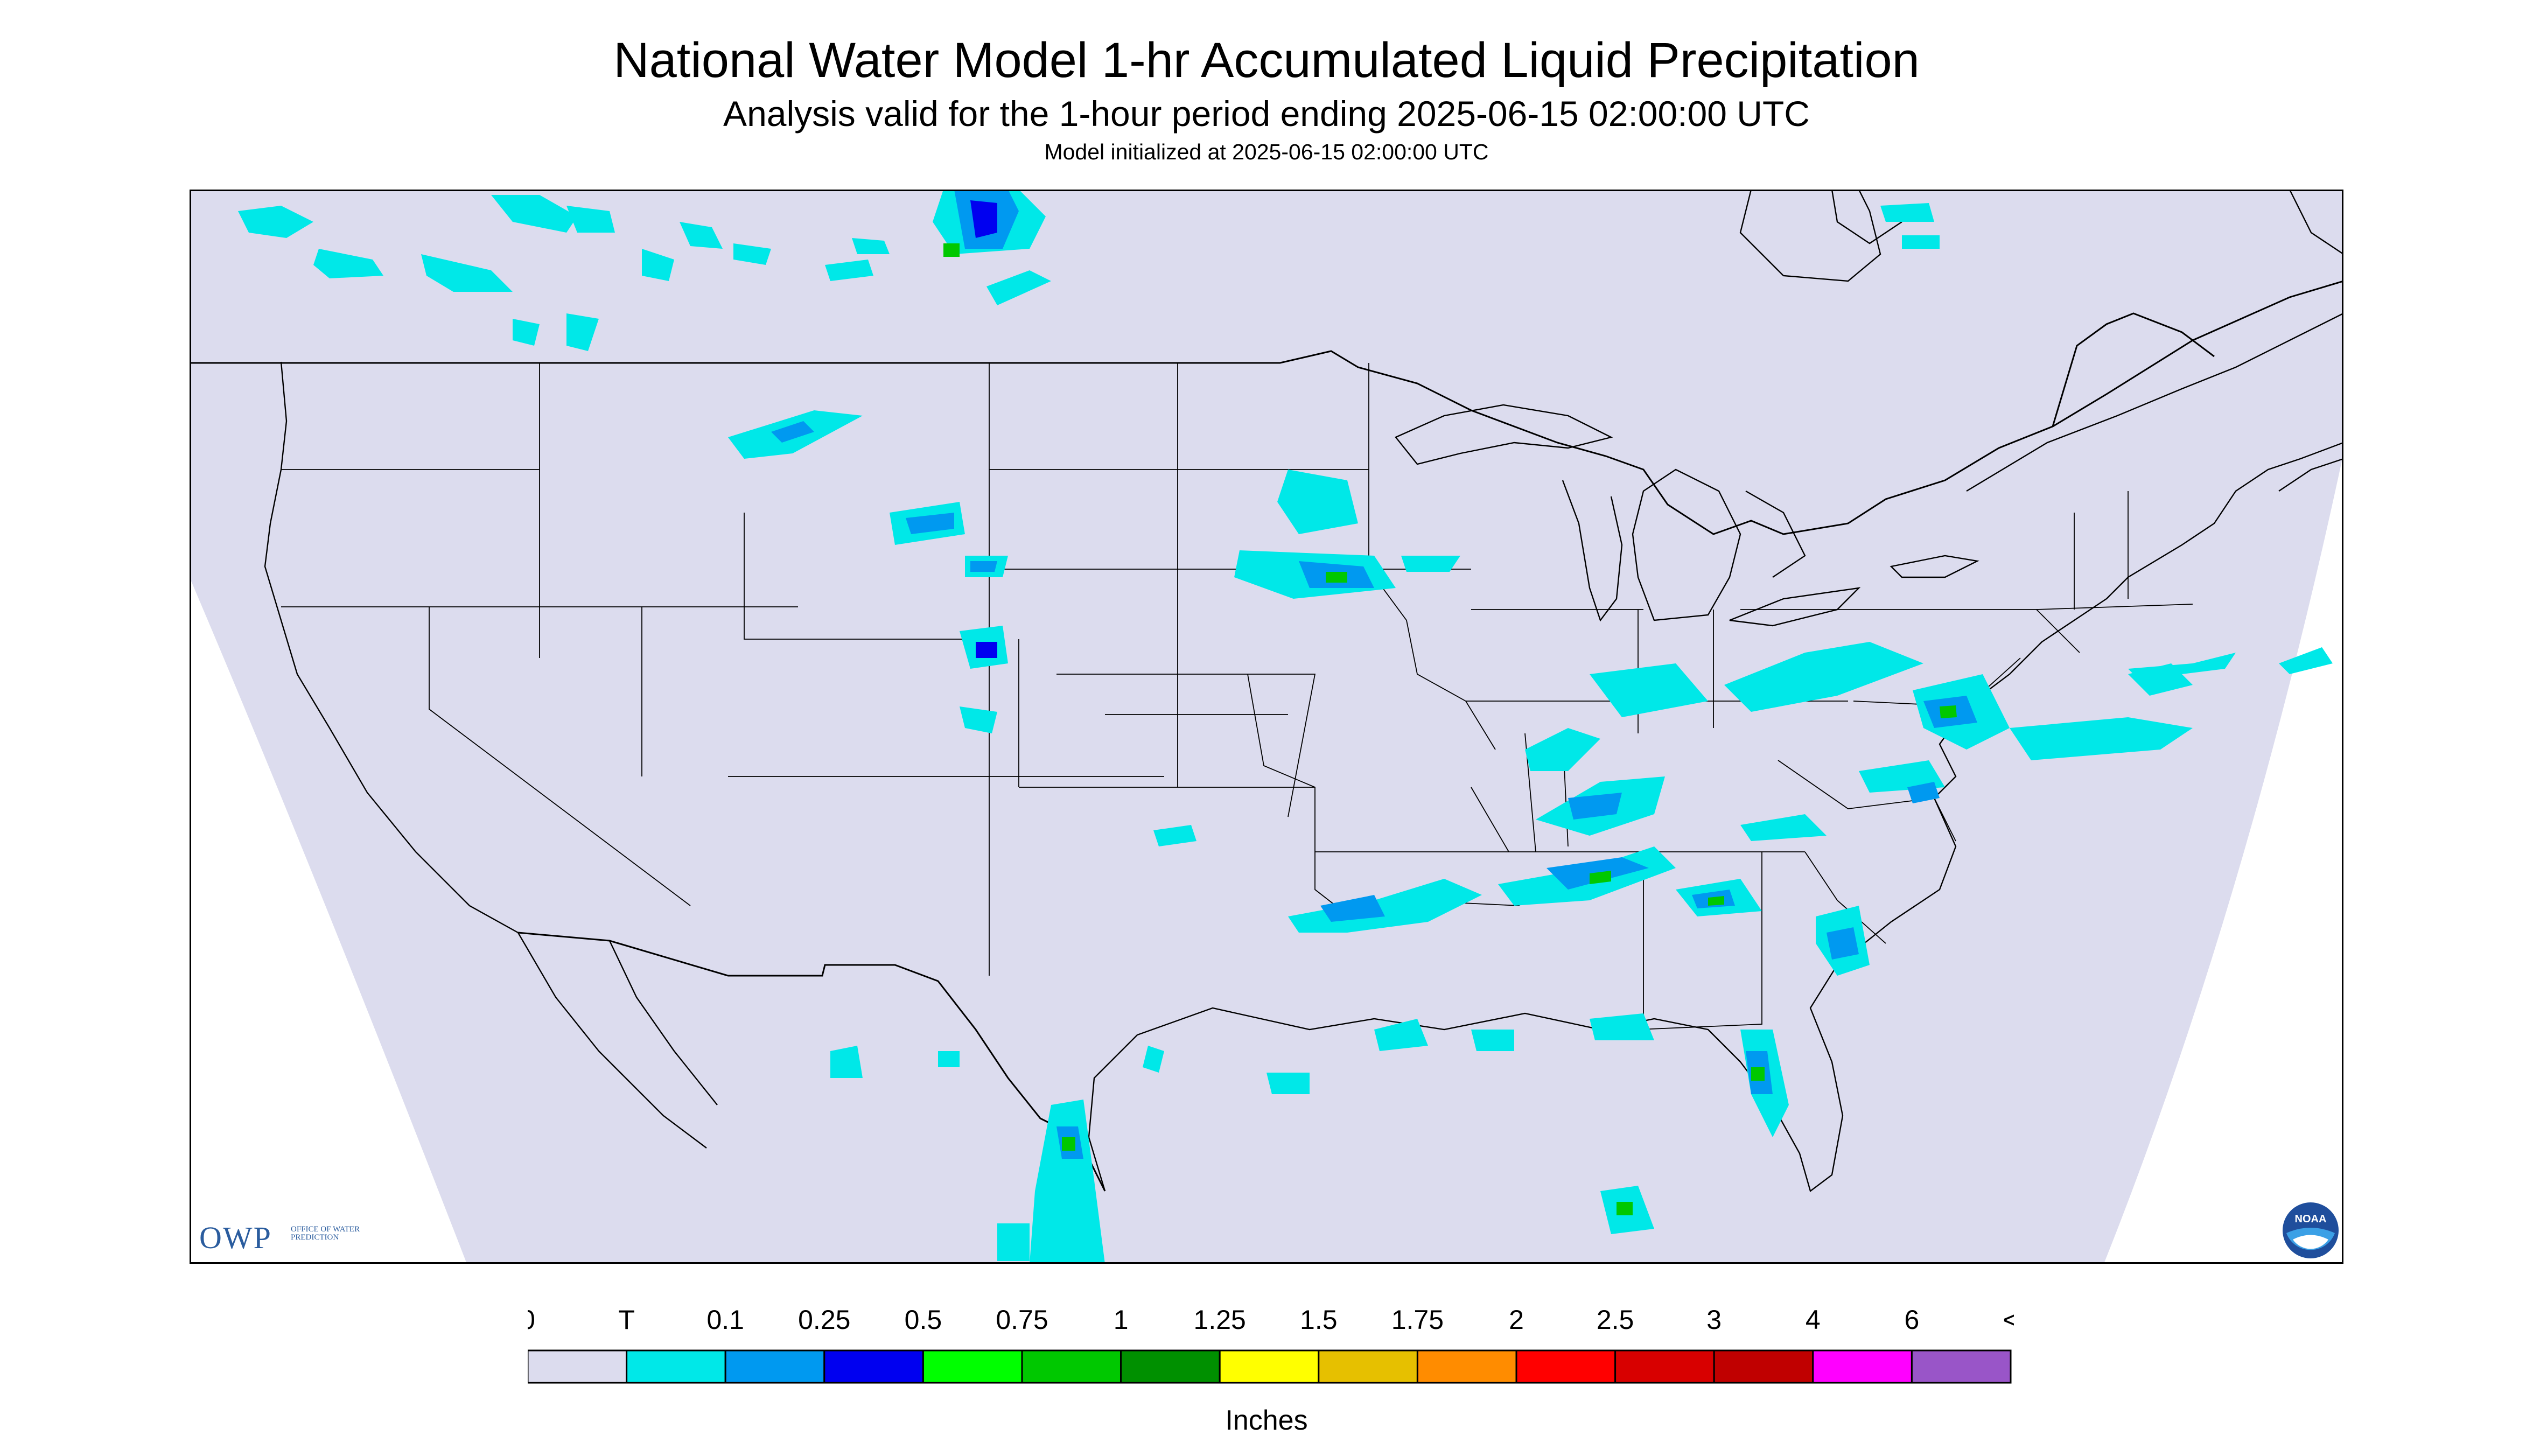  What do you see at coordinates (1687, 544) in the screenshot?
I see `great-lakes-michigan-peninsula` at bounding box center [1687, 544].